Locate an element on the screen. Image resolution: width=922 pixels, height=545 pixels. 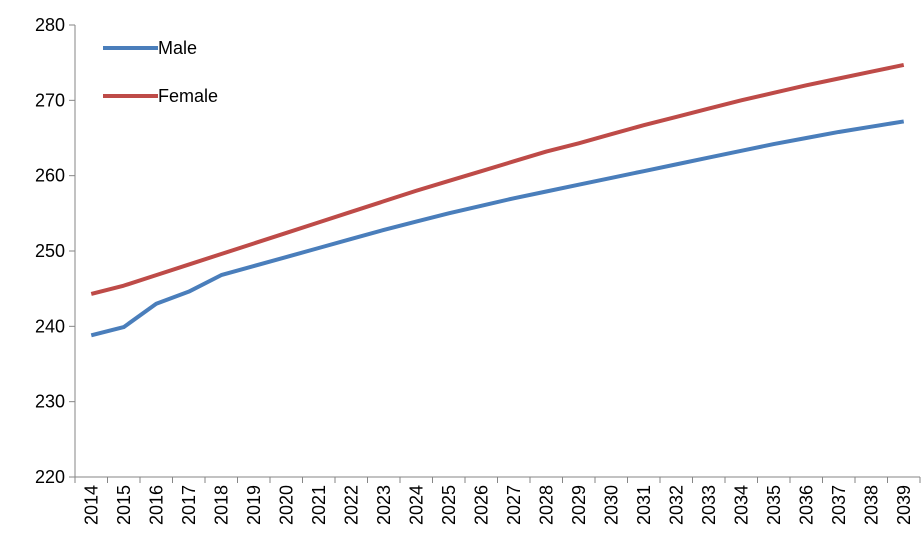
x-tick-label: 2016 is located at coordinates (156, 505).